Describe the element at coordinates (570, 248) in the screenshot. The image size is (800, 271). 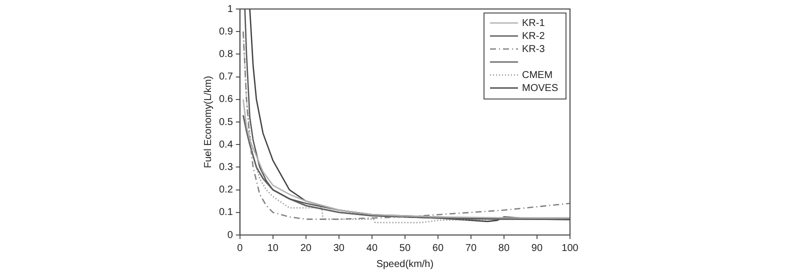
I see `x-tick-label: 100` at that location.